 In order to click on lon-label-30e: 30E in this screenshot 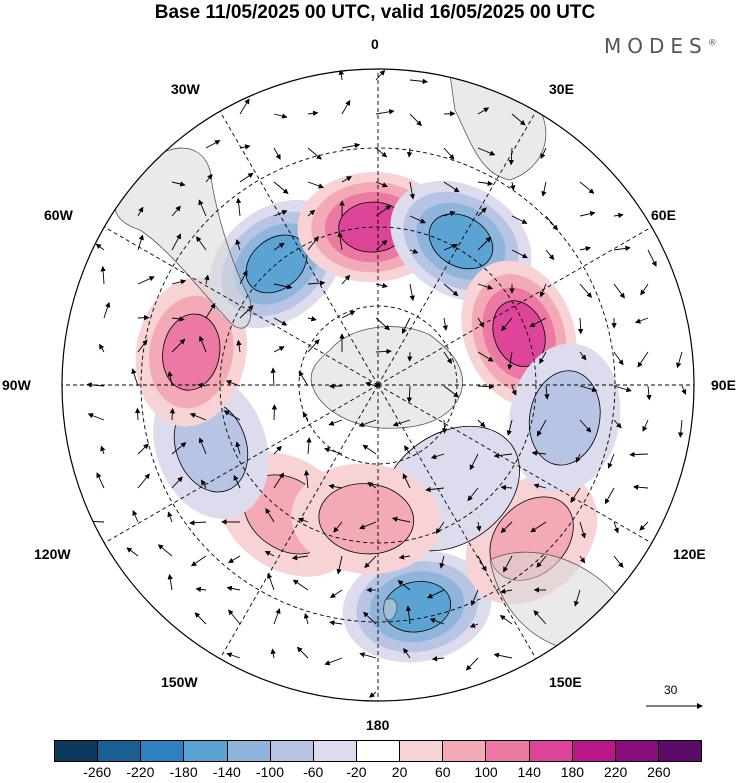, I will do `click(561, 89)`.